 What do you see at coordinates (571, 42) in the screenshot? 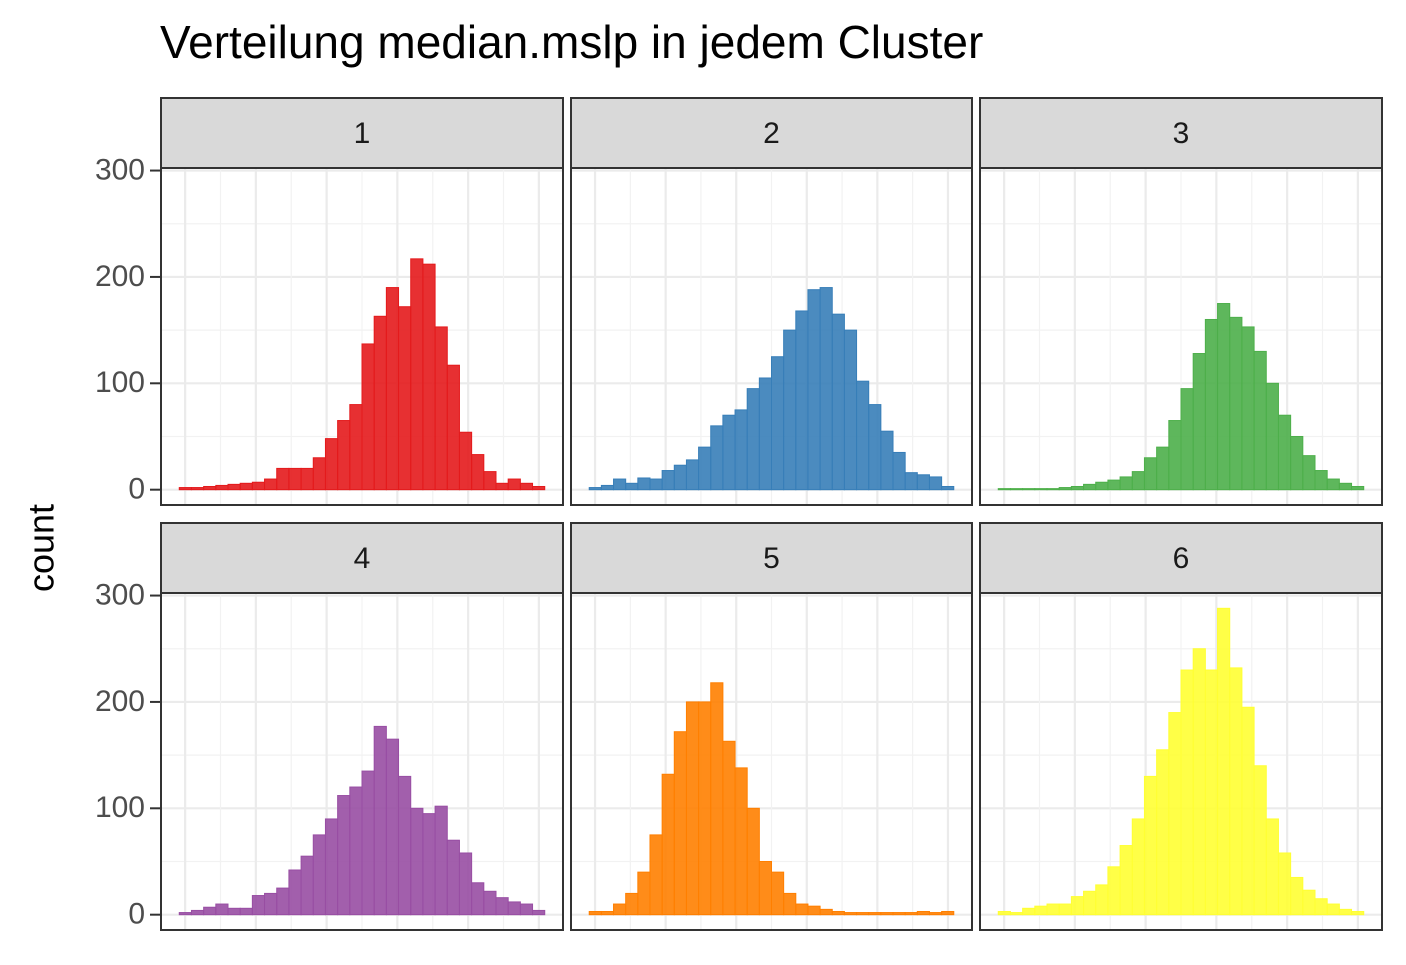
I see `chart-title: Verteilung median.mslp in jedem Cluster` at bounding box center [571, 42].